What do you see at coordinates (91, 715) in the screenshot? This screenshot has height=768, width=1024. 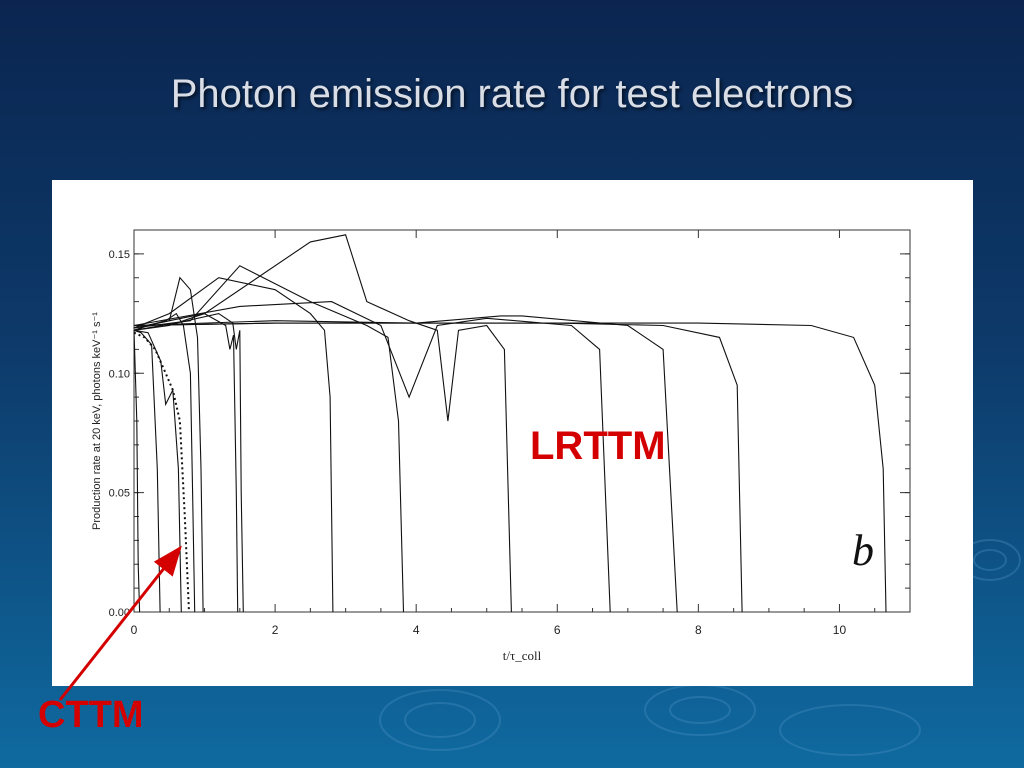 I see `cttm-label: CTTM` at bounding box center [91, 715].